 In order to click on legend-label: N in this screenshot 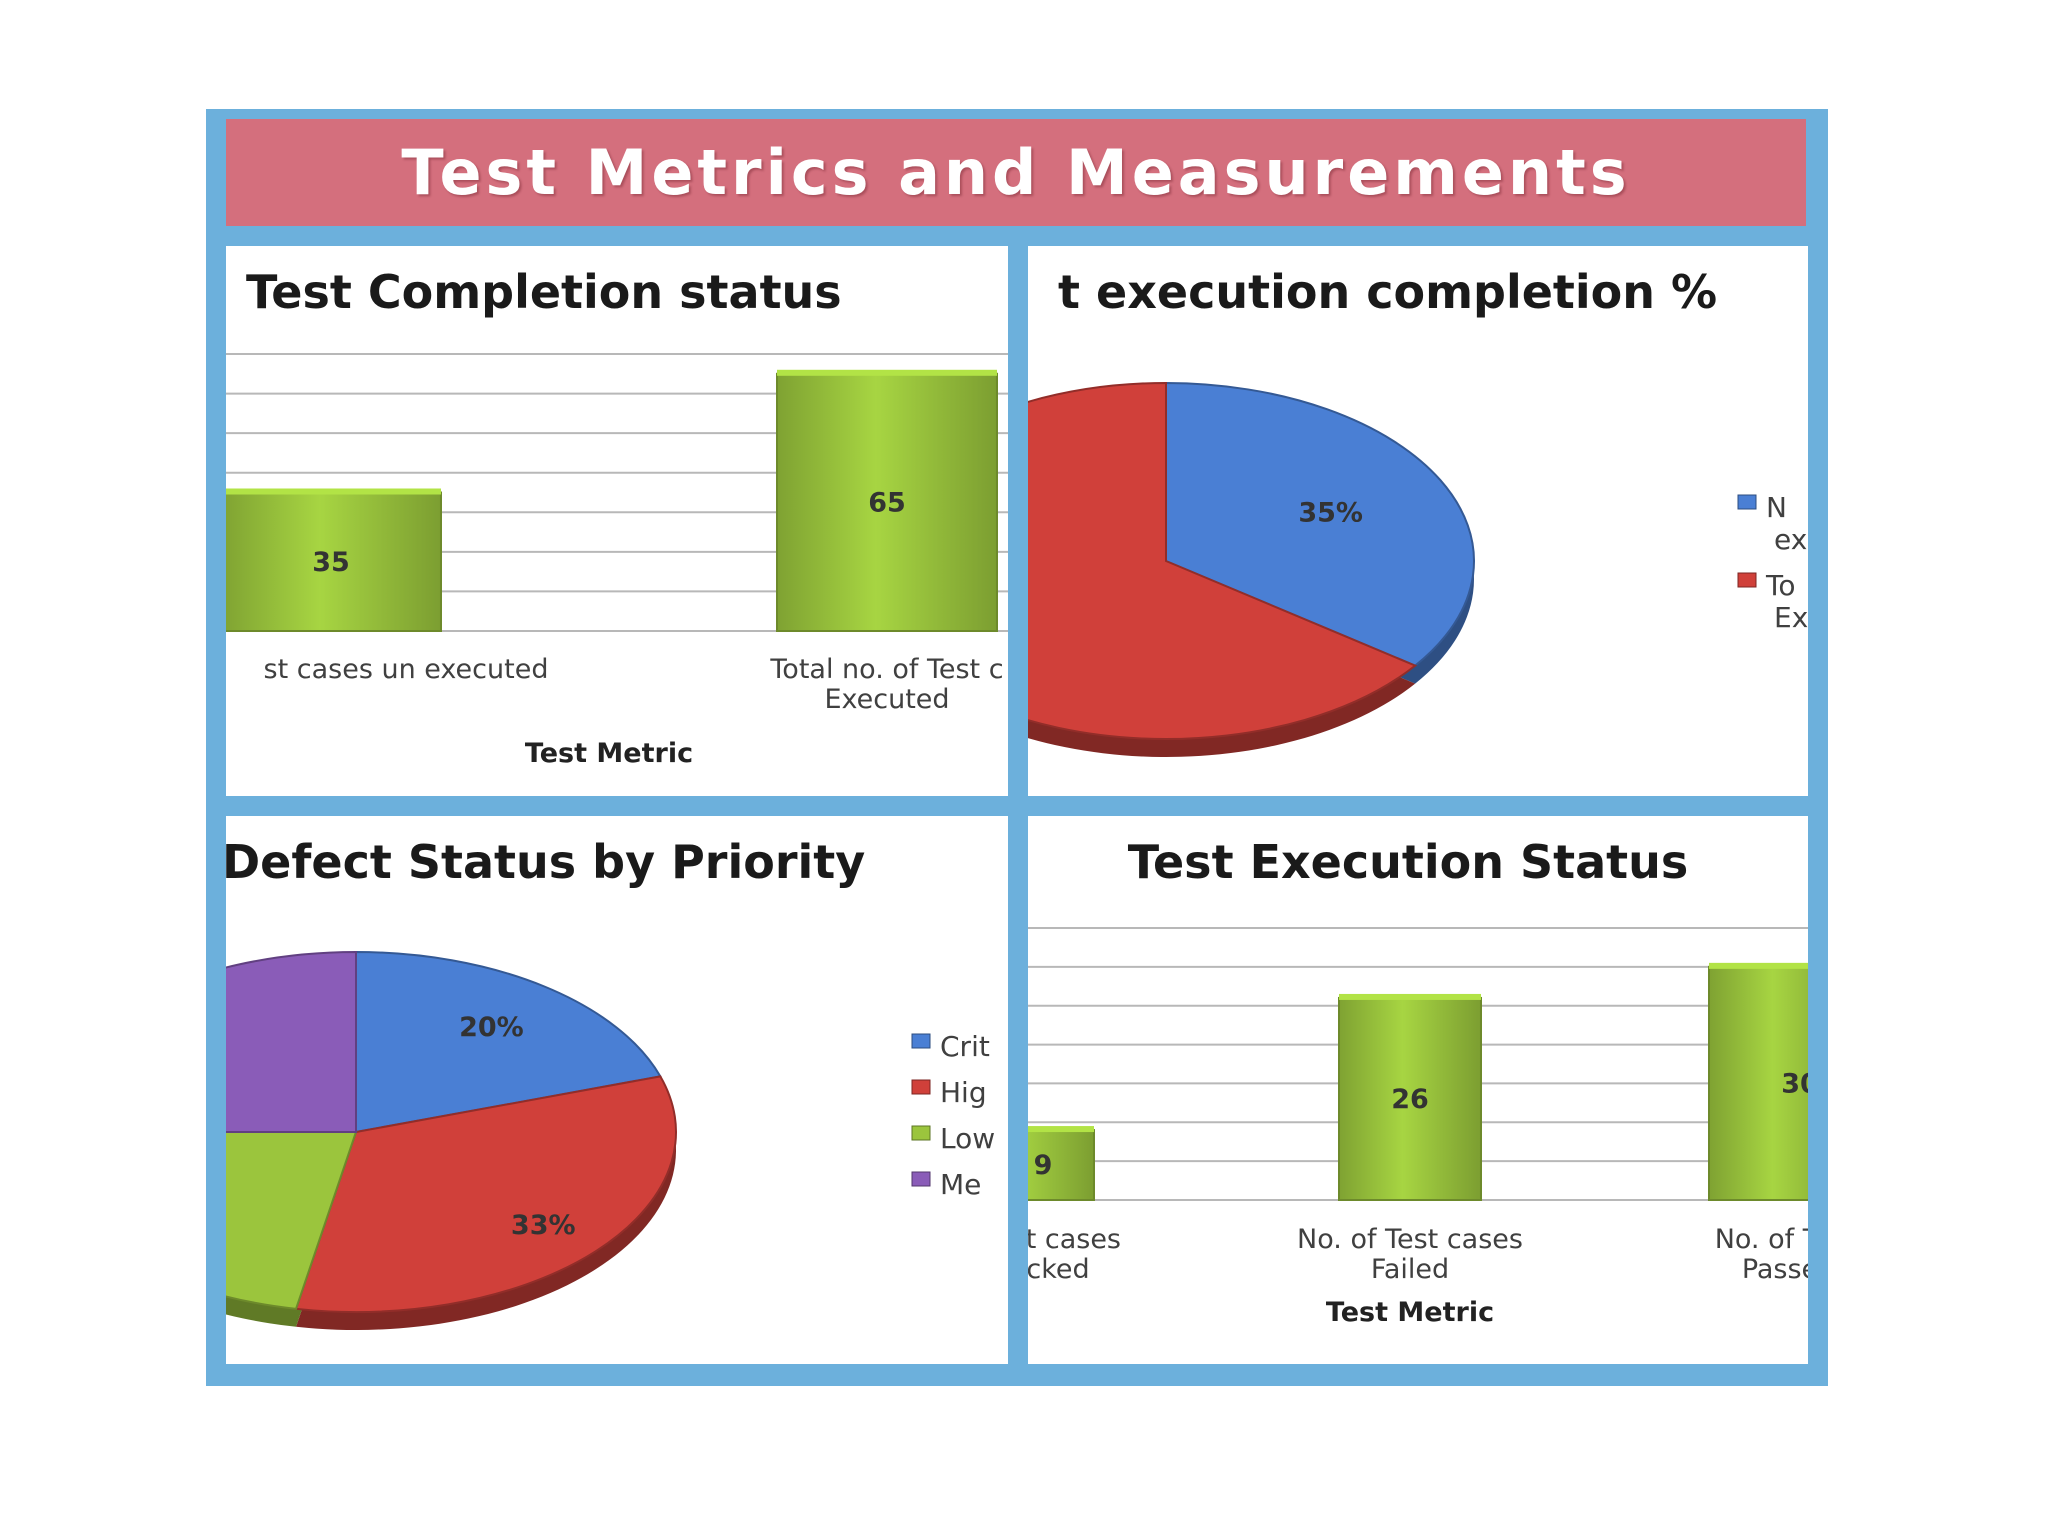, I will do `click(1776, 507)`.